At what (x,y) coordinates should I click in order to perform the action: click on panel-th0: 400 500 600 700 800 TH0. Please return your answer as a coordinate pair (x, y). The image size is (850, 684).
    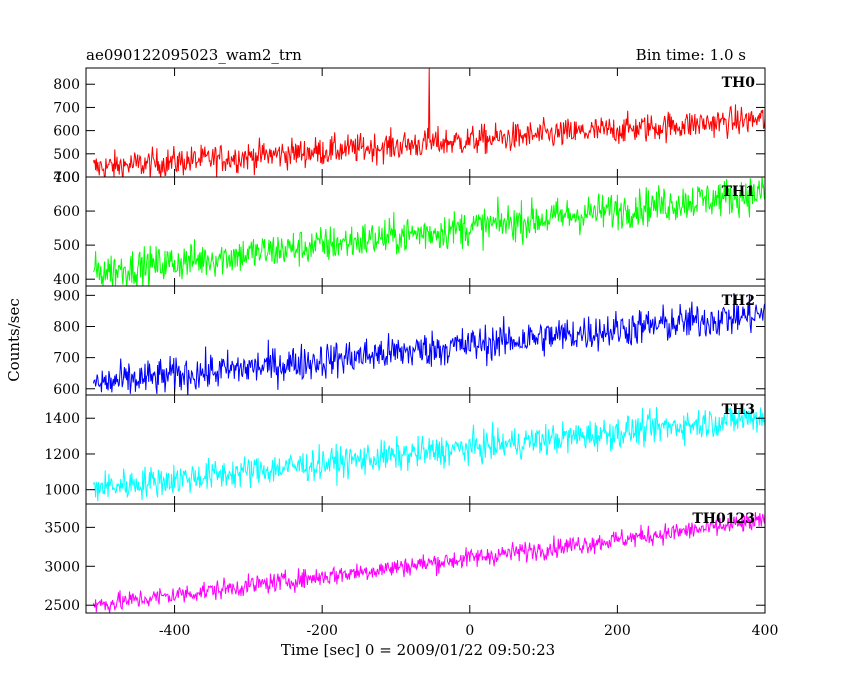
    Looking at the image, I should click on (409, 126).